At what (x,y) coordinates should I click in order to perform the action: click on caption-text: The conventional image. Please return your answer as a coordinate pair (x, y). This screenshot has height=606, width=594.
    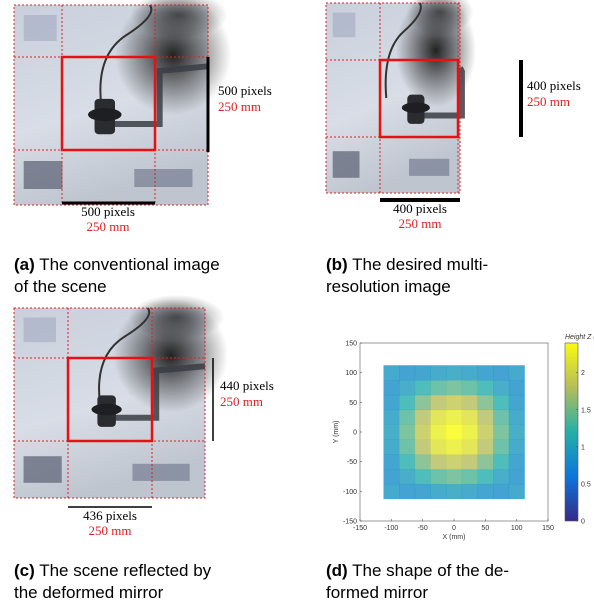
    Looking at the image, I should click on (129, 264).